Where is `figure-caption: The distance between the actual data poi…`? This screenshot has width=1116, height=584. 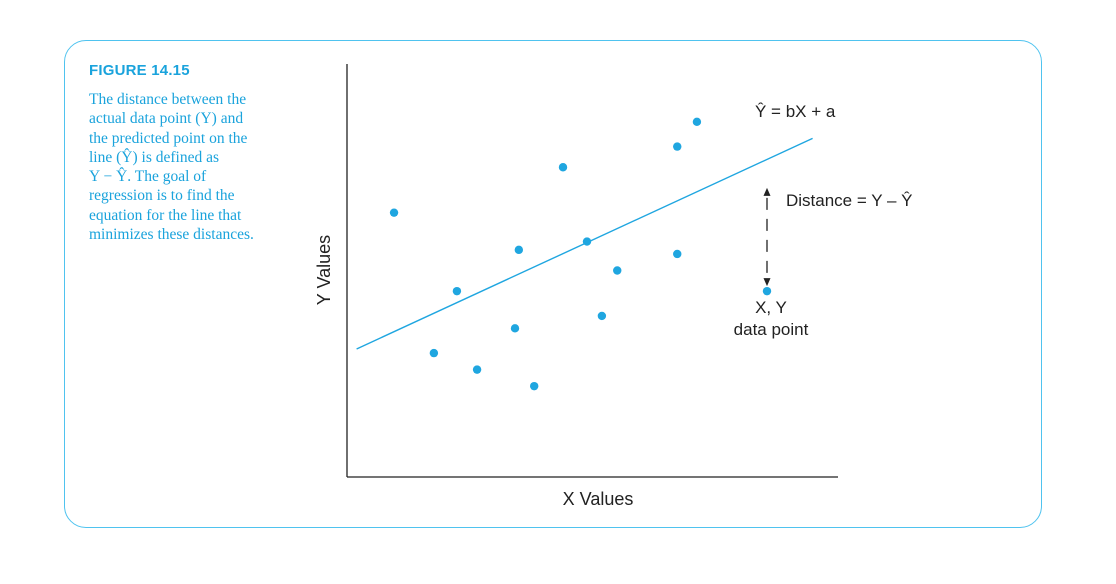
figure-caption: The distance between the actual data poi… is located at coordinates (171, 167).